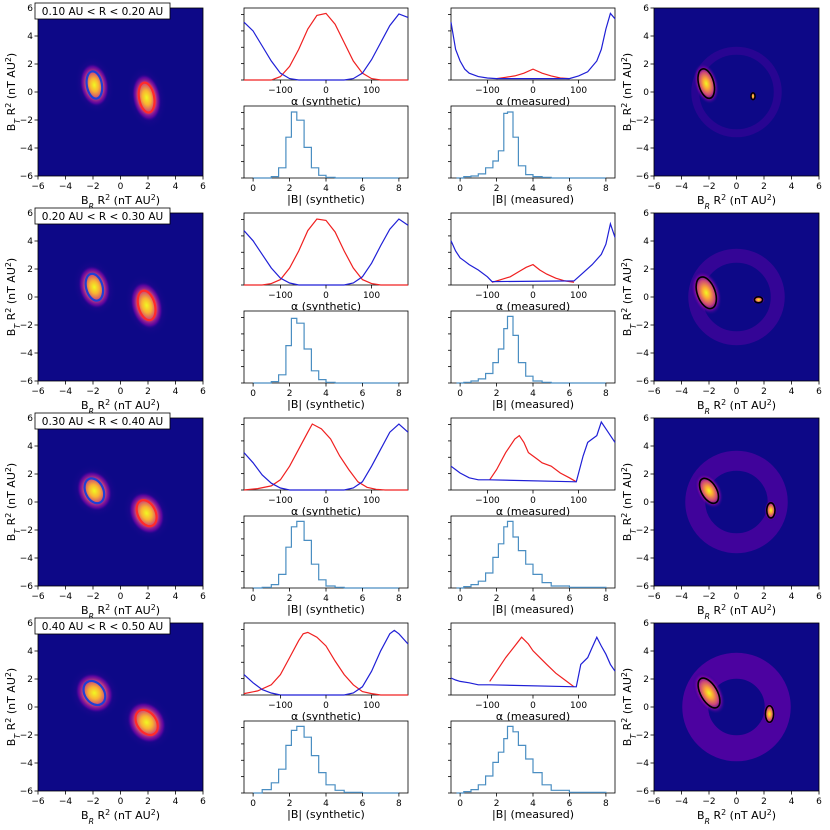 Image resolution: width=830 pixels, height=830 pixels. I want to click on B-measured-panel-2: 0 2 4 6 8 |B| (measured), so click(532, 565).